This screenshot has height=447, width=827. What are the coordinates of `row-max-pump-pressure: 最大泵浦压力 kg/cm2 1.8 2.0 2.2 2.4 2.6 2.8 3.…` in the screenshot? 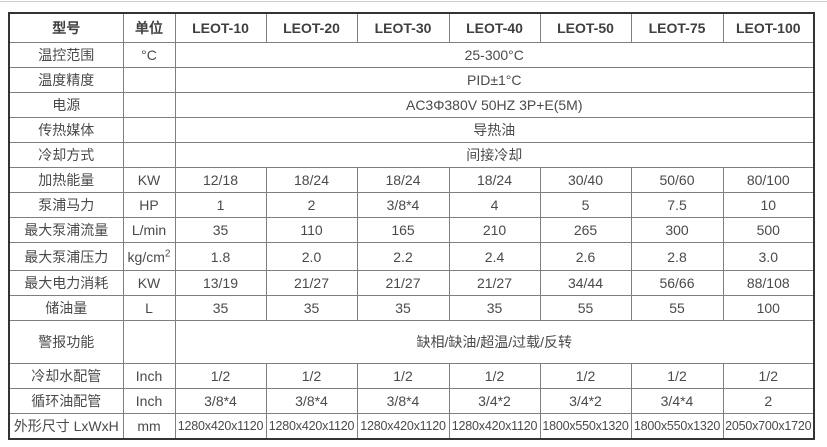 It's located at (411, 256).